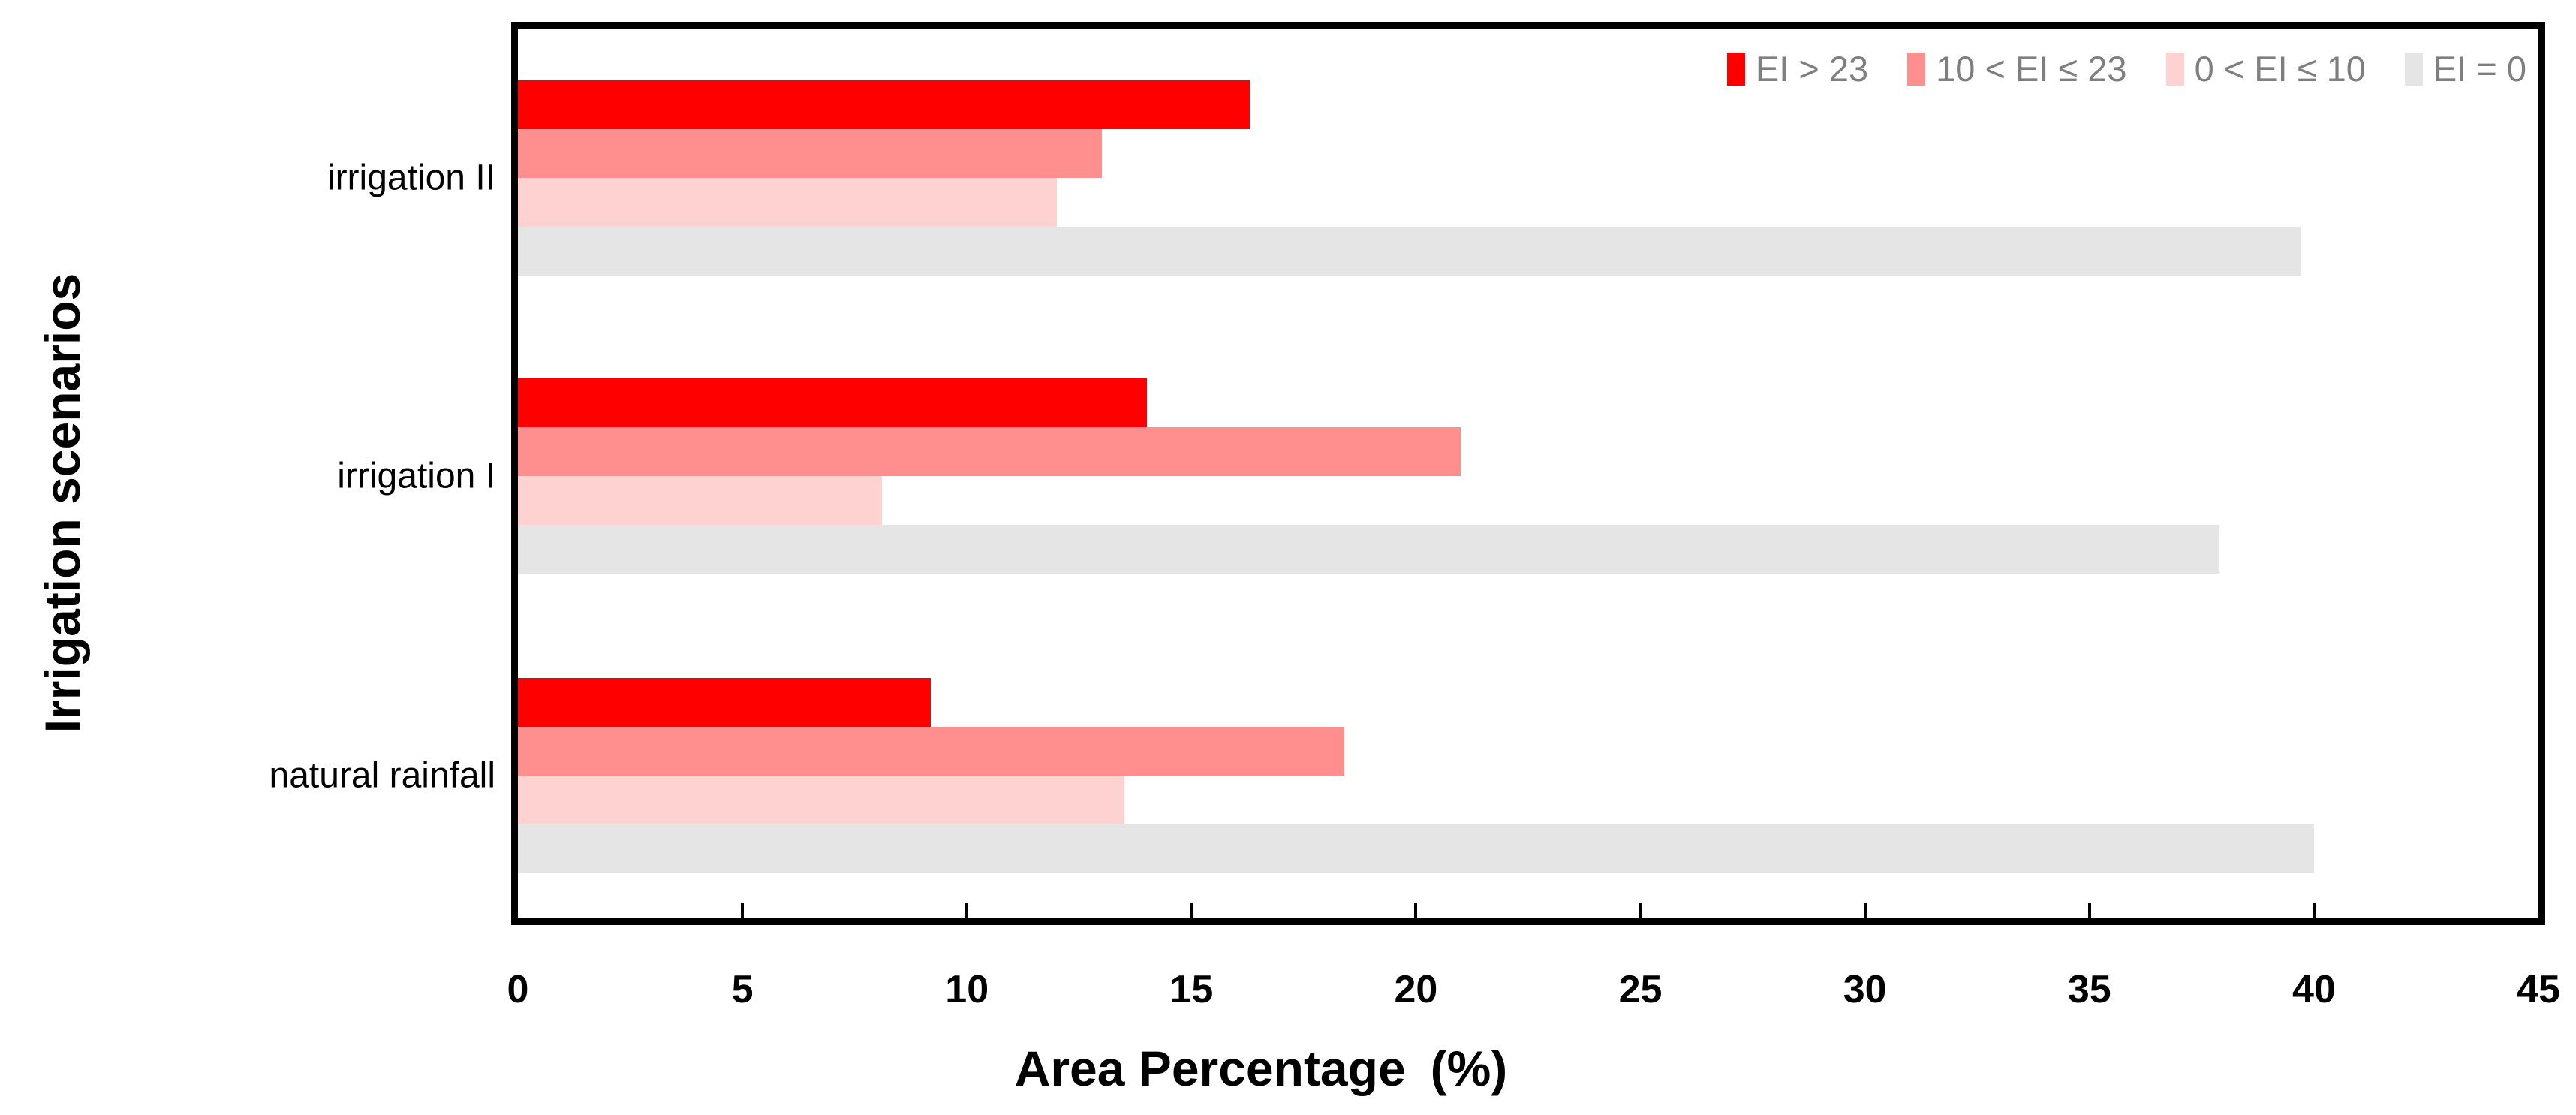 Image resolution: width=2576 pixels, height=1115 pixels. I want to click on legend-item-1: 10 < EI ≤ 23, so click(2017, 69).